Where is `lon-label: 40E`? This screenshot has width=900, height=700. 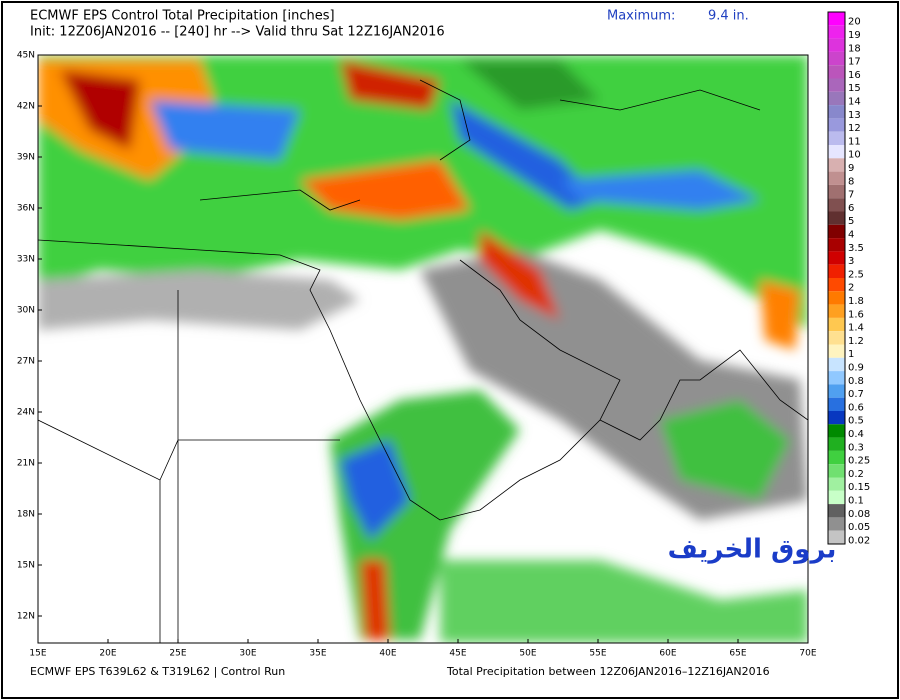
lon-label: 40E is located at coordinates (387, 654).